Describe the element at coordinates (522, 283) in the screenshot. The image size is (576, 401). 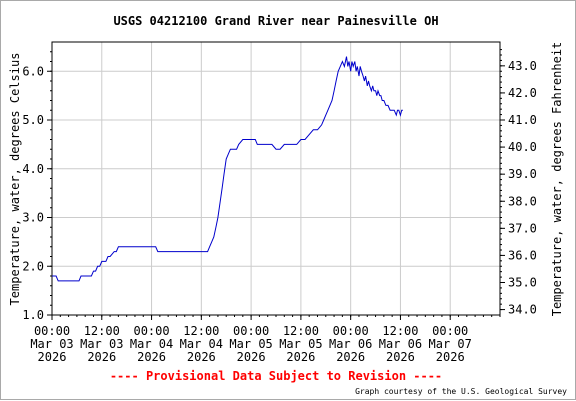
I see `y2-tick-label: 35.0` at that location.